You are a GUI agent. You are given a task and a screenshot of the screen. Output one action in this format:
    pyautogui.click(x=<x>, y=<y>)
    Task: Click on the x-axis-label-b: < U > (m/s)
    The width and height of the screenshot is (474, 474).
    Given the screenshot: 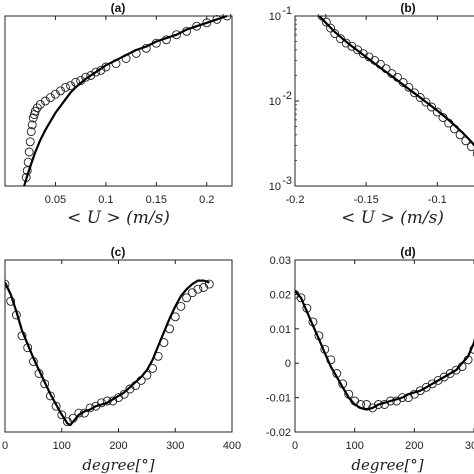 What is the action you would take?
    pyautogui.click(x=392, y=218)
    